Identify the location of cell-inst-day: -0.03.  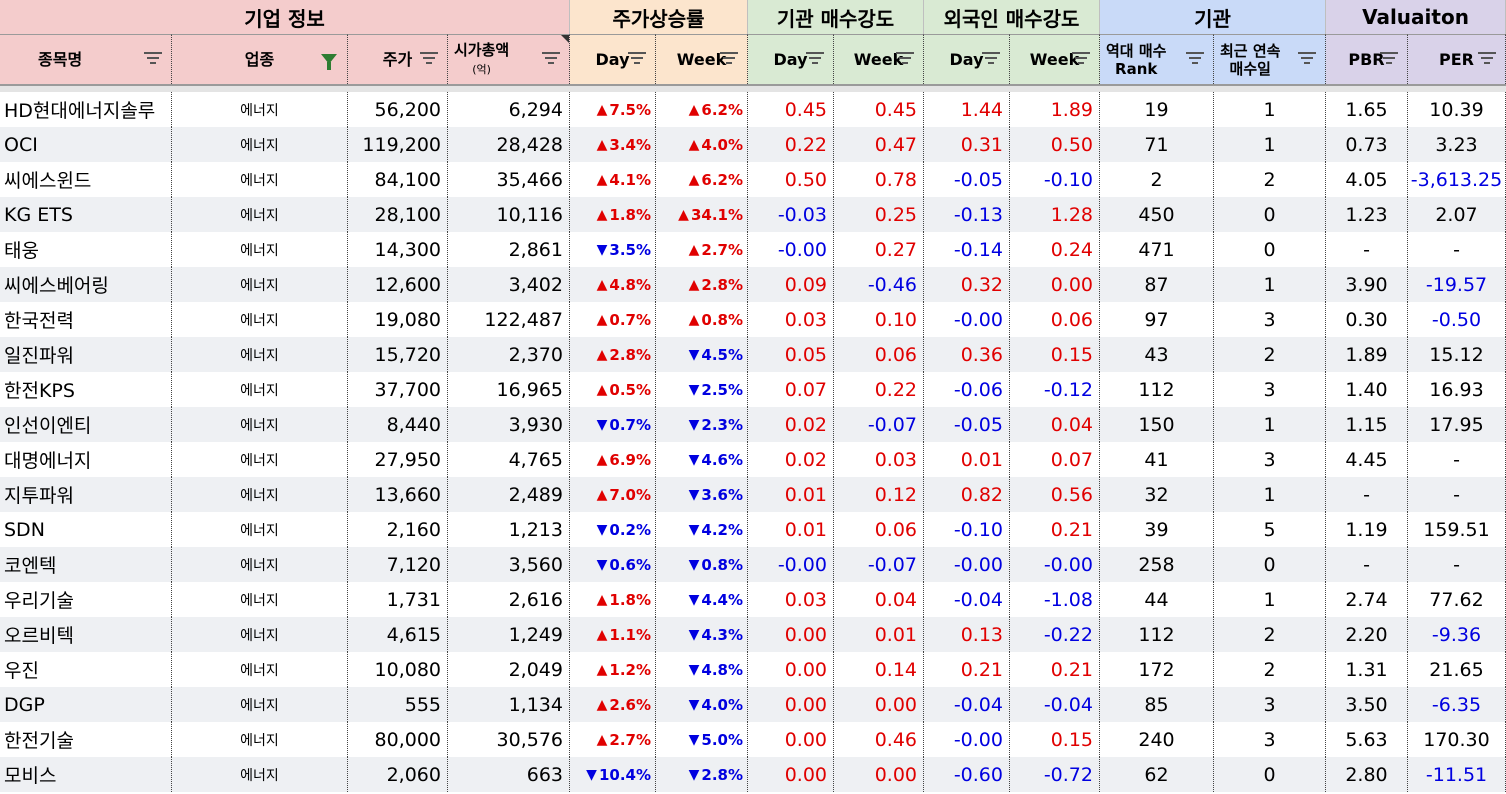
(791, 214).